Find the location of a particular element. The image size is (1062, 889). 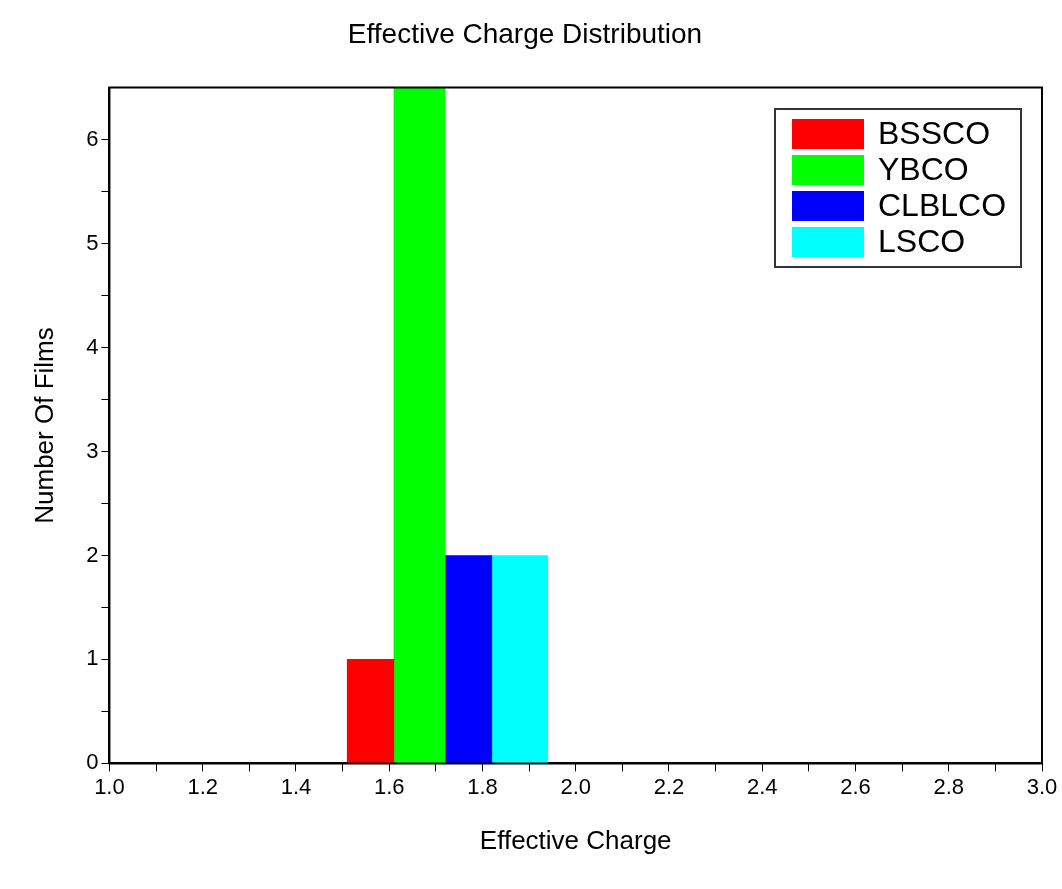

x-tick-label: 1.6 is located at coordinates (389, 786).